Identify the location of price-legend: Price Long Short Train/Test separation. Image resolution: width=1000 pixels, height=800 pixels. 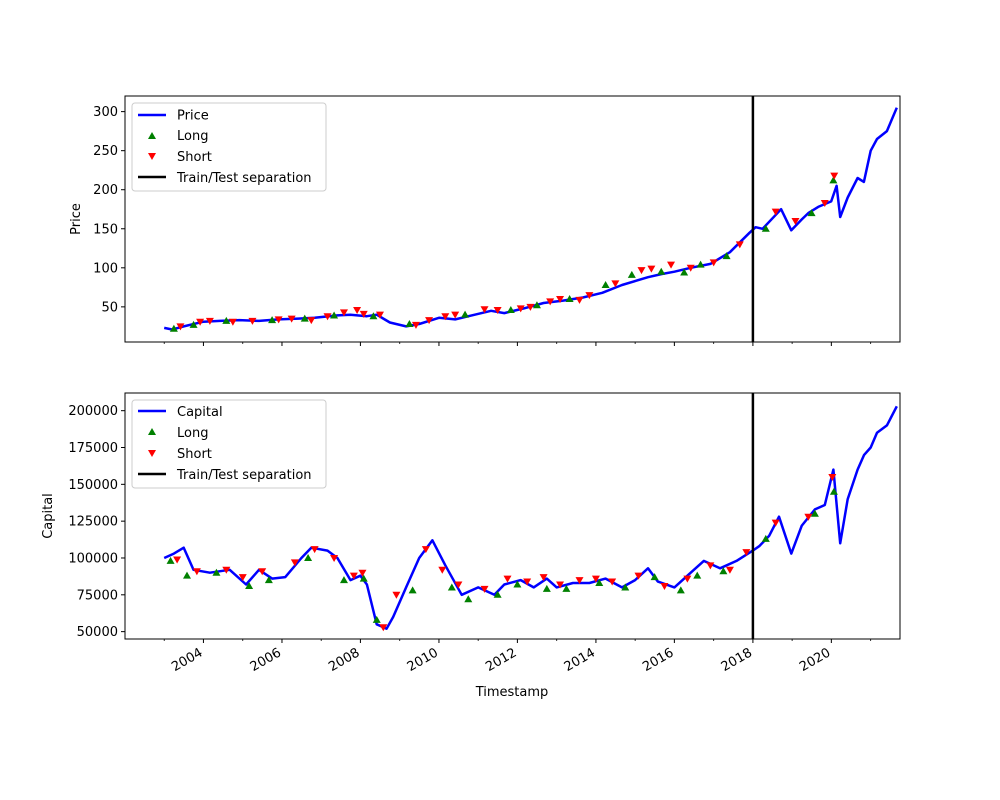
(229, 147).